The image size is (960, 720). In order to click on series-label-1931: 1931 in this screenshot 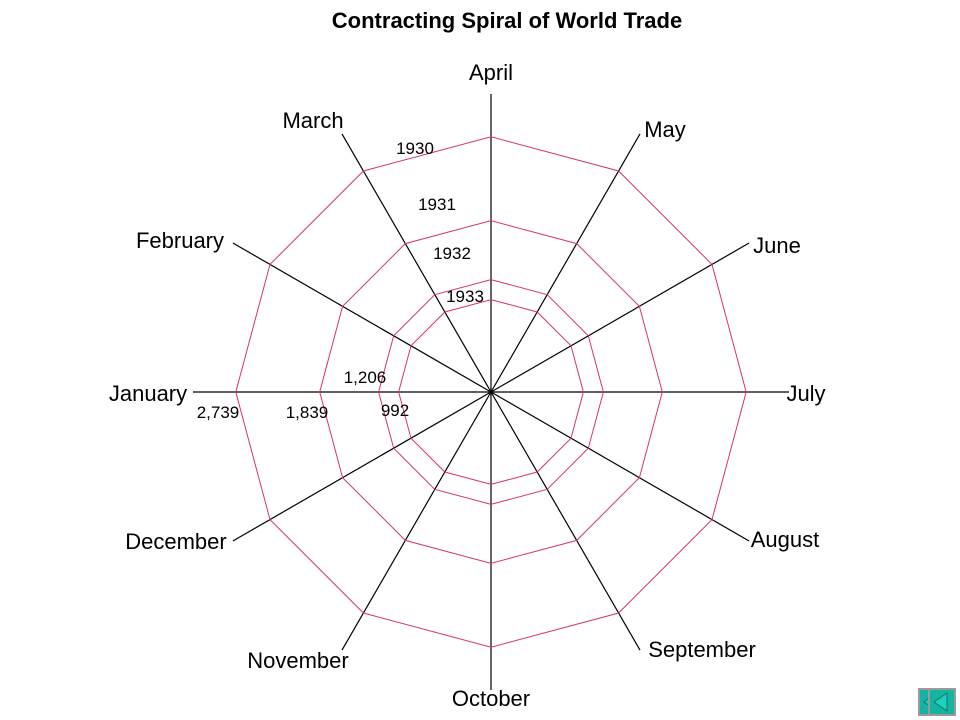, I will do `click(437, 204)`.